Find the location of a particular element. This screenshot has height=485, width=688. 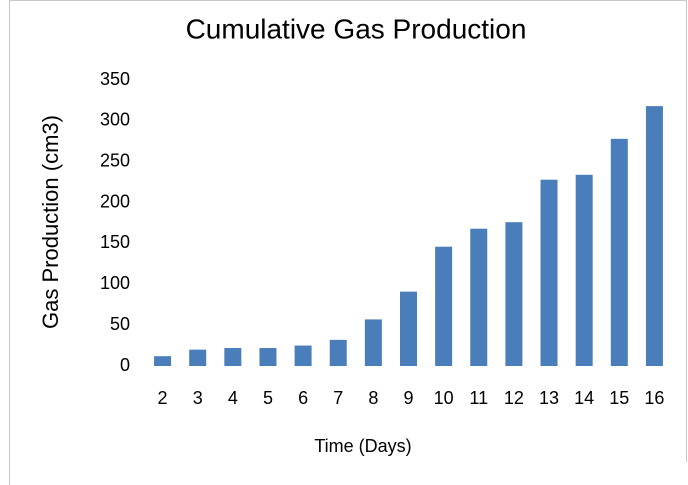

x-tick-label: 2 is located at coordinates (163, 398).